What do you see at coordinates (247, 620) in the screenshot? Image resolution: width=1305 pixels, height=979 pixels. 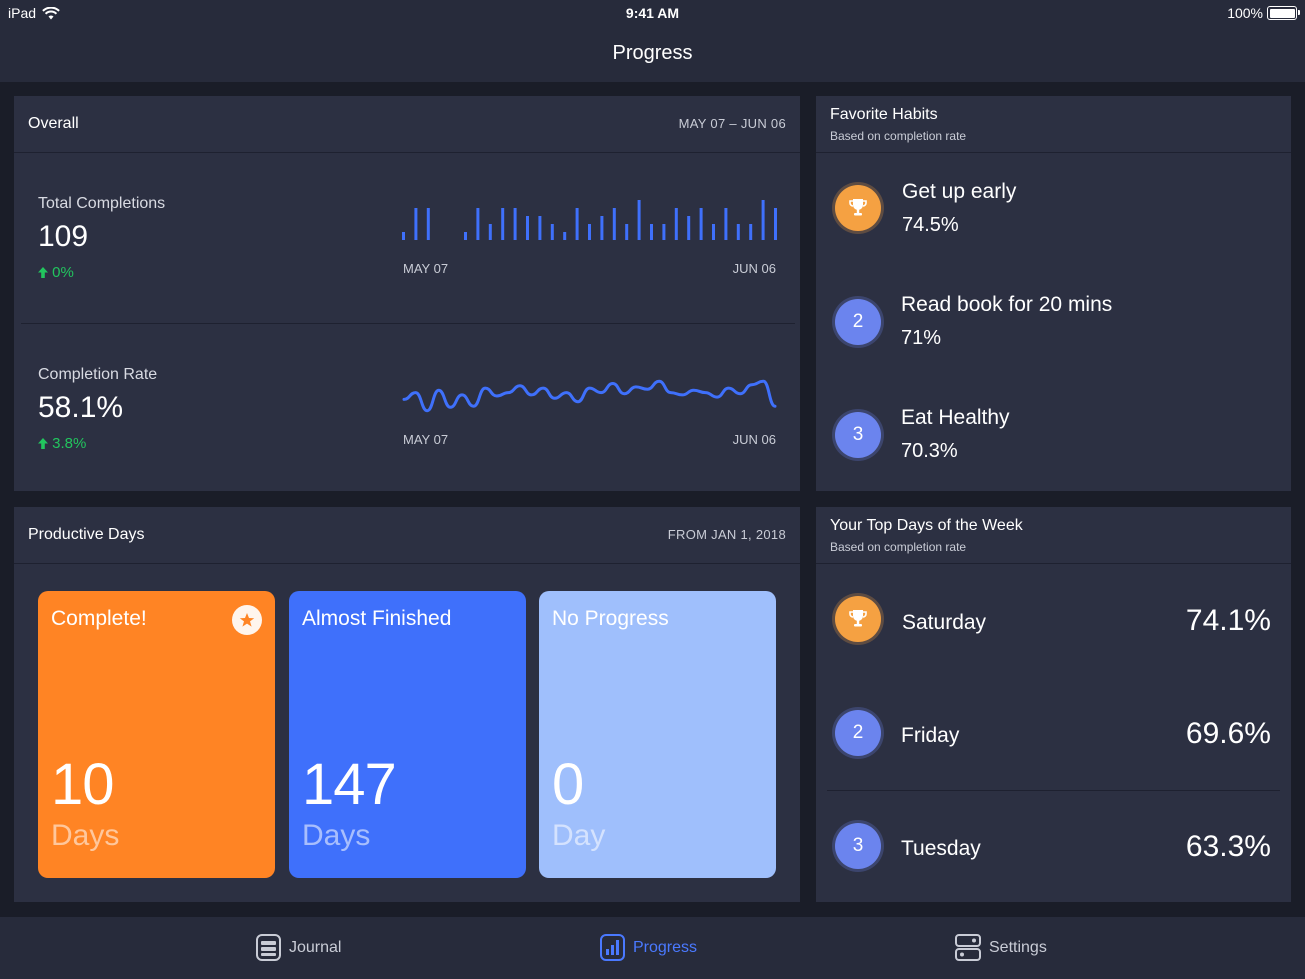 I see `star-icon` at bounding box center [247, 620].